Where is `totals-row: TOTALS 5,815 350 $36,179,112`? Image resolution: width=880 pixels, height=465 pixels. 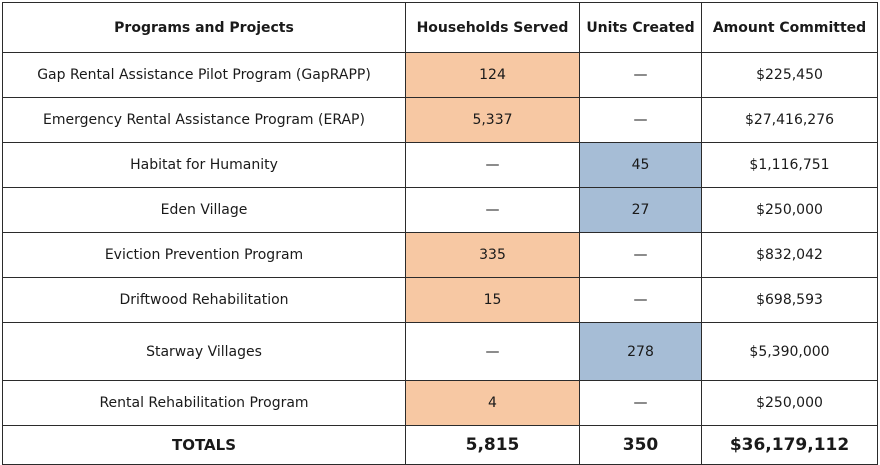
totals-row: TOTALS 5,815 350 $36,179,112 is located at coordinates (440, 445).